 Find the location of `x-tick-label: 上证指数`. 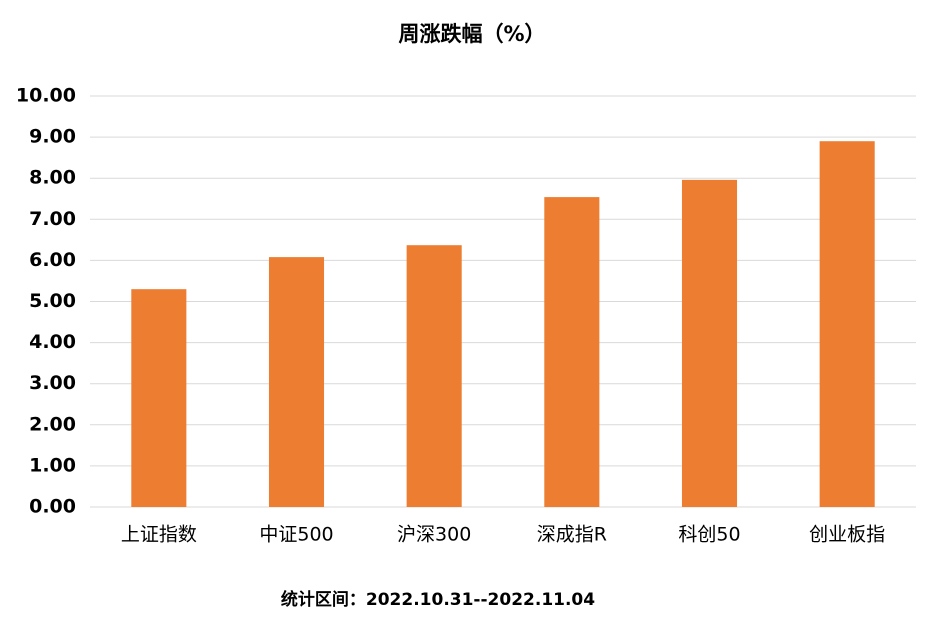

x-tick-label: 上证指数 is located at coordinates (159, 535).